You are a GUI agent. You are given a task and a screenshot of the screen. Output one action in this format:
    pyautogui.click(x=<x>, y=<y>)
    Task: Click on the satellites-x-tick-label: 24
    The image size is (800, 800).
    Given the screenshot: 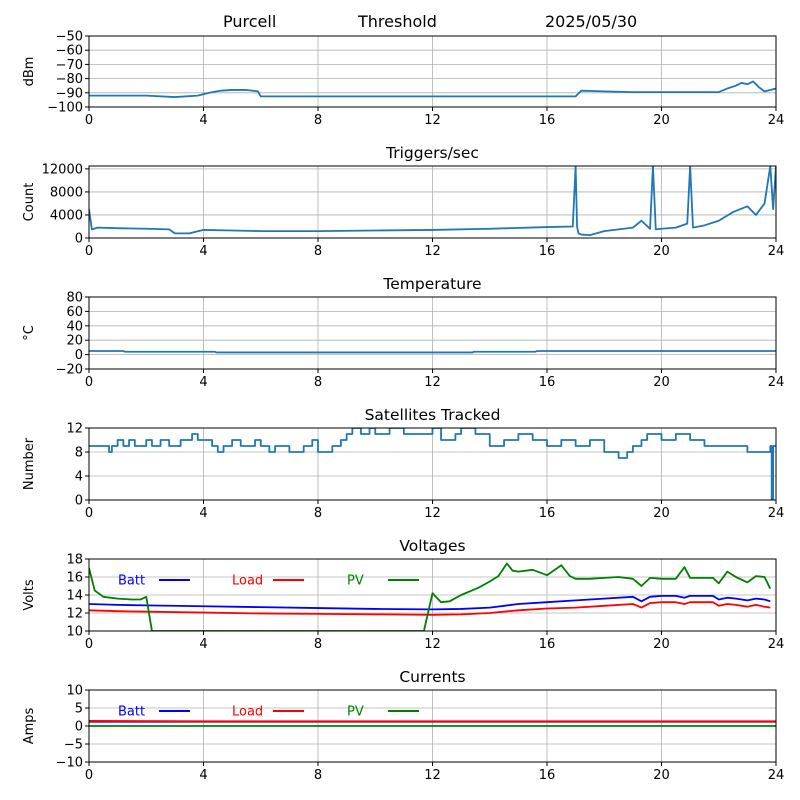 What is the action you would take?
    pyautogui.click(x=776, y=513)
    